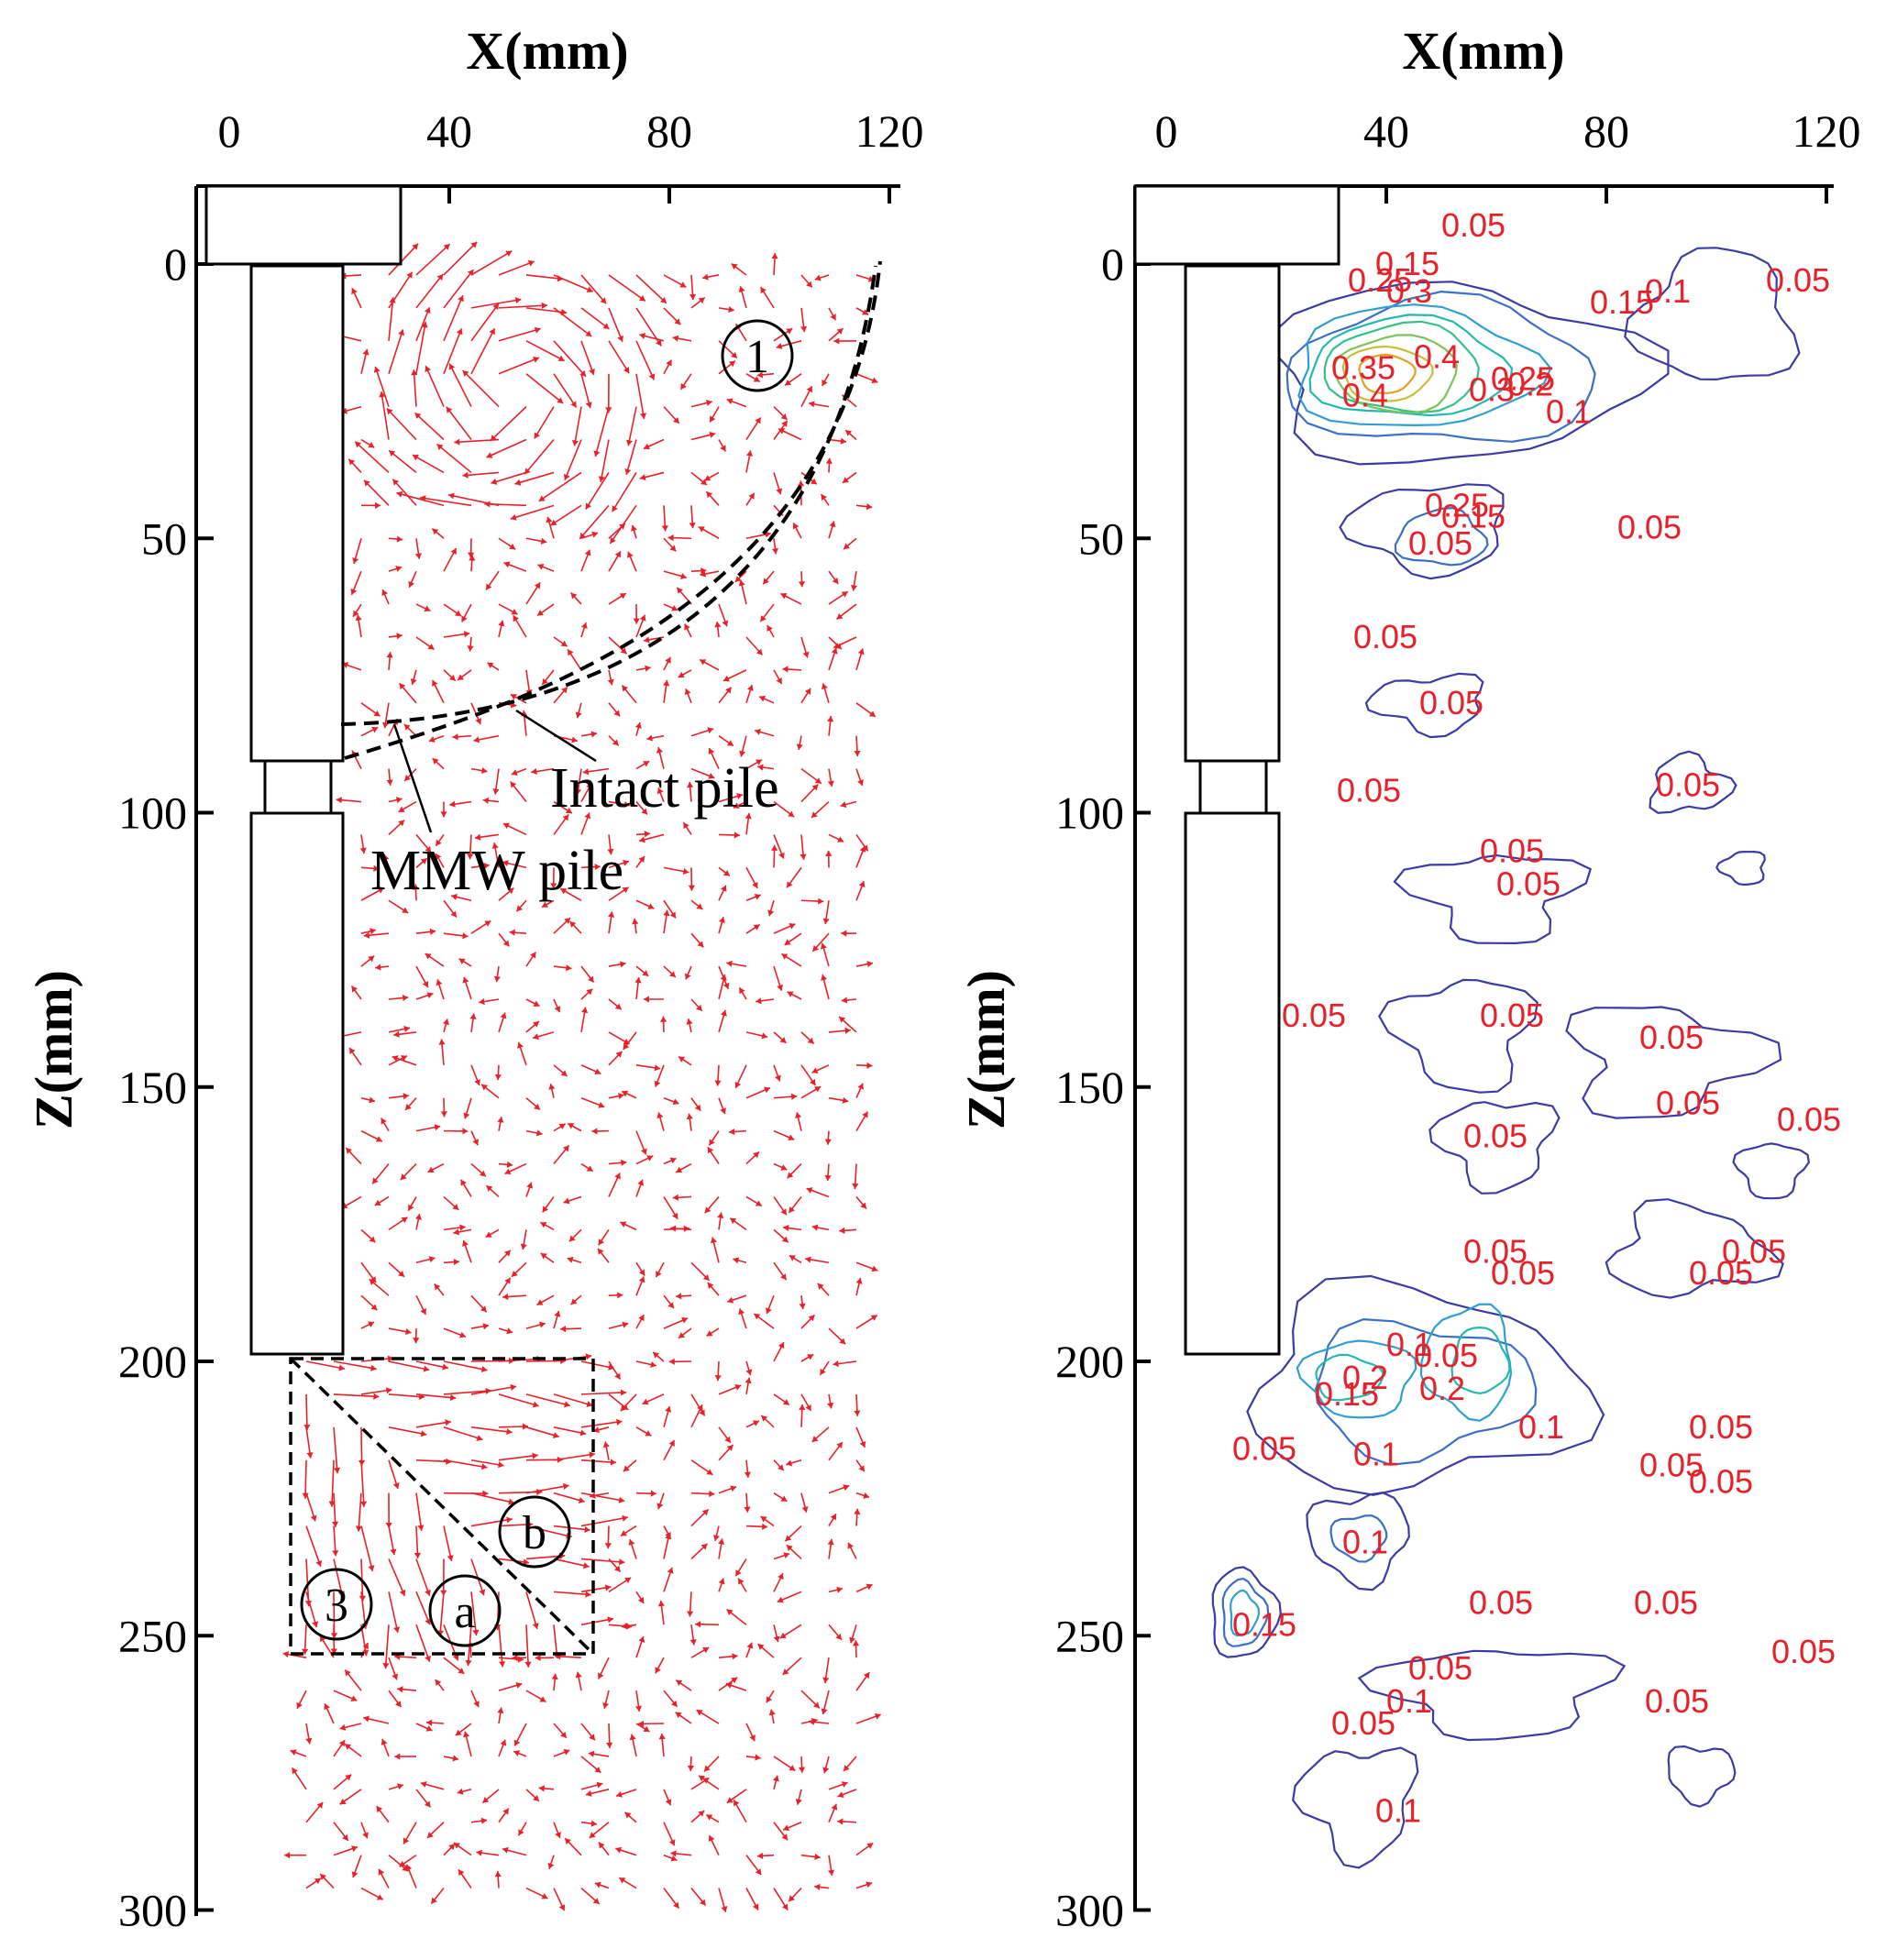 This screenshot has height=1960, width=1886. I want to click on x-tick-label: 80, so click(1606, 131).